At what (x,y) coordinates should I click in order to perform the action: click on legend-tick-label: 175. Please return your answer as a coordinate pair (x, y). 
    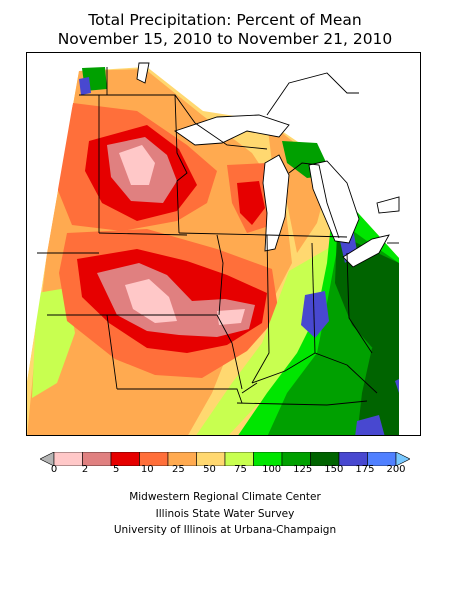
    Looking at the image, I should click on (365, 469).